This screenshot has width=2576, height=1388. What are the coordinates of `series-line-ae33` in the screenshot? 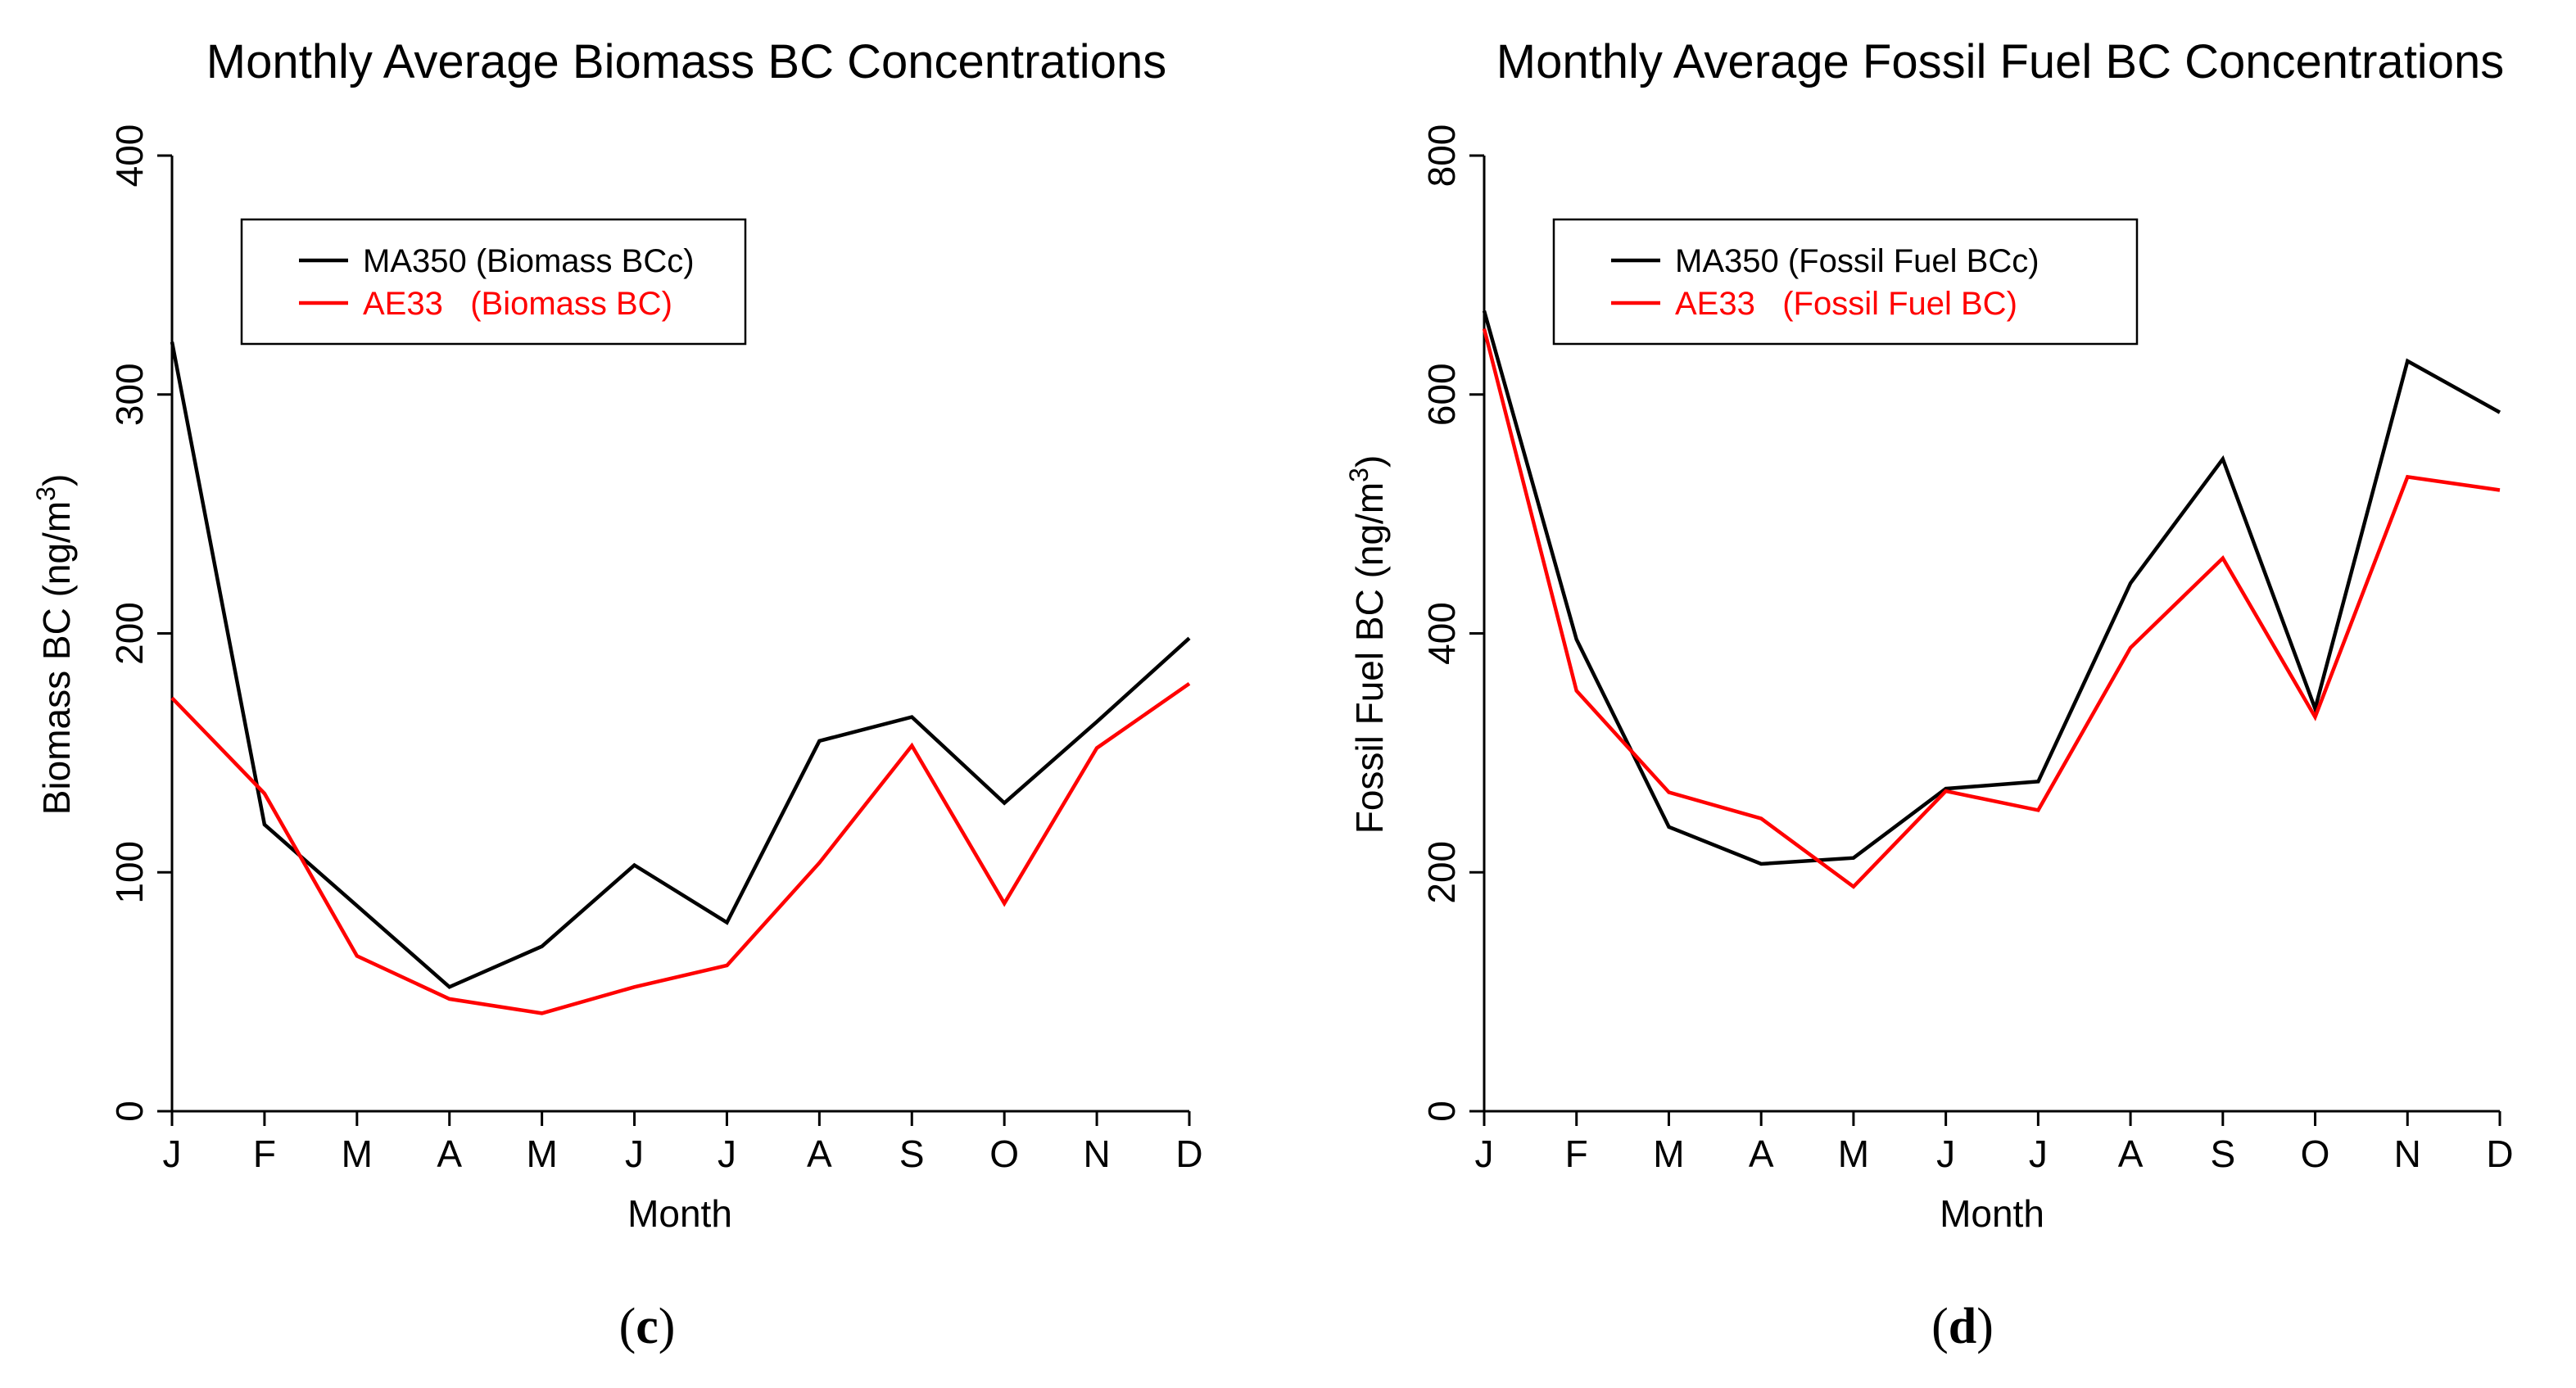 It's located at (680, 848).